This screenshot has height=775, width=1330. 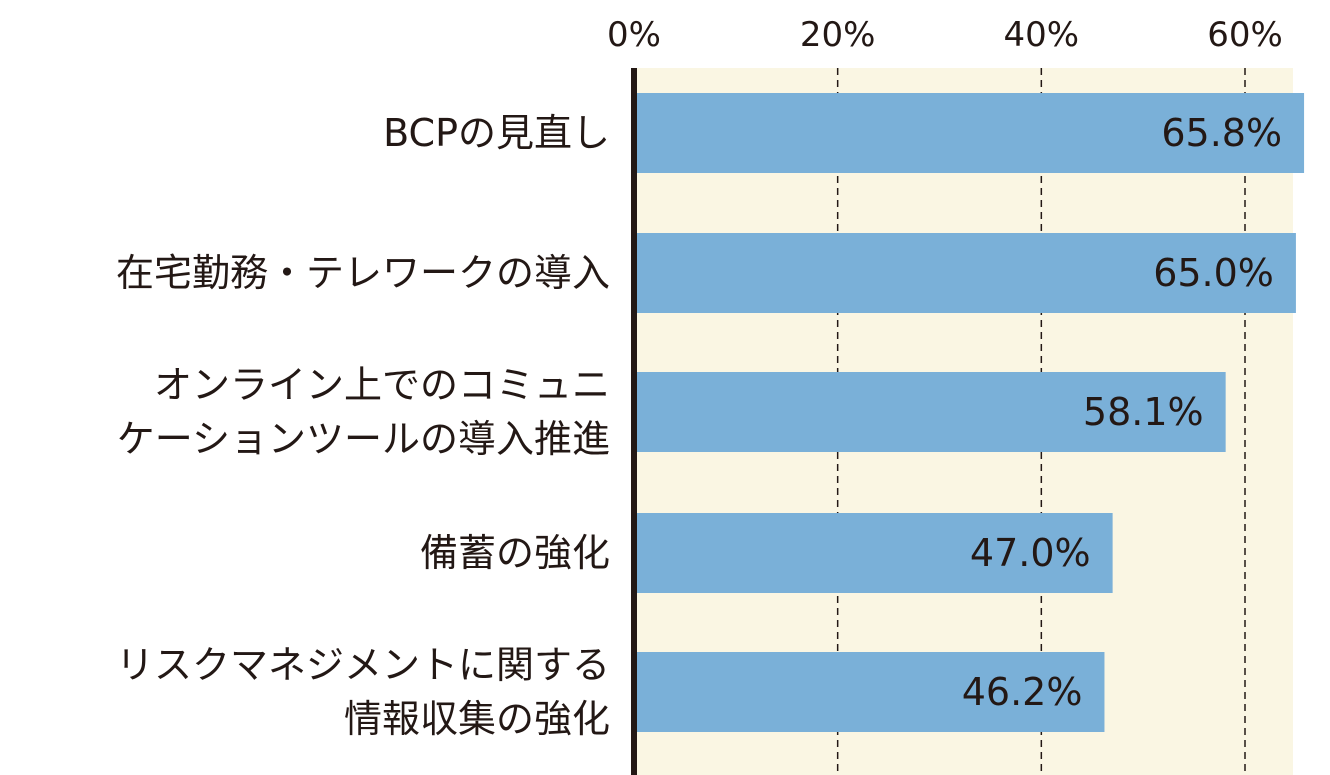 I want to click on category-label-5-line-2: 情報収集の強化, so click(x=477, y=719).